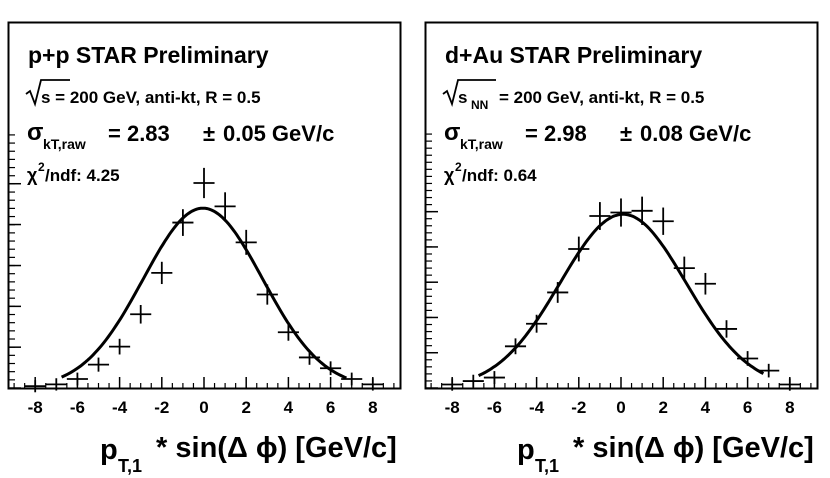  I want to click on dau-sigma-symbol: σ, so click(452, 132).